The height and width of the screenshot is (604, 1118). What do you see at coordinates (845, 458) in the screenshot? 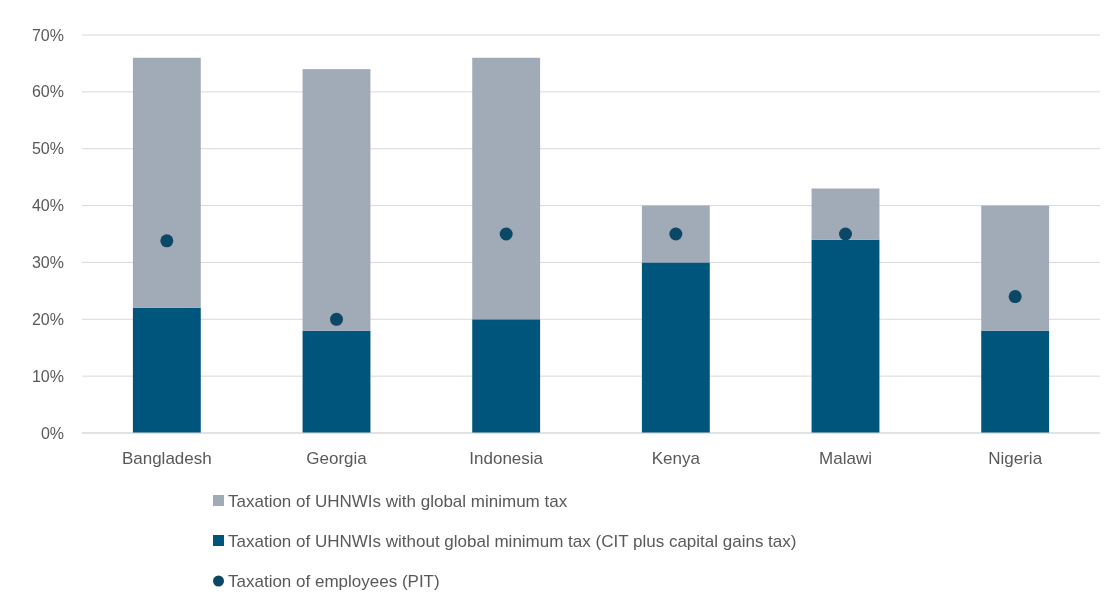
I see `x-tick-label: Malawi` at bounding box center [845, 458].